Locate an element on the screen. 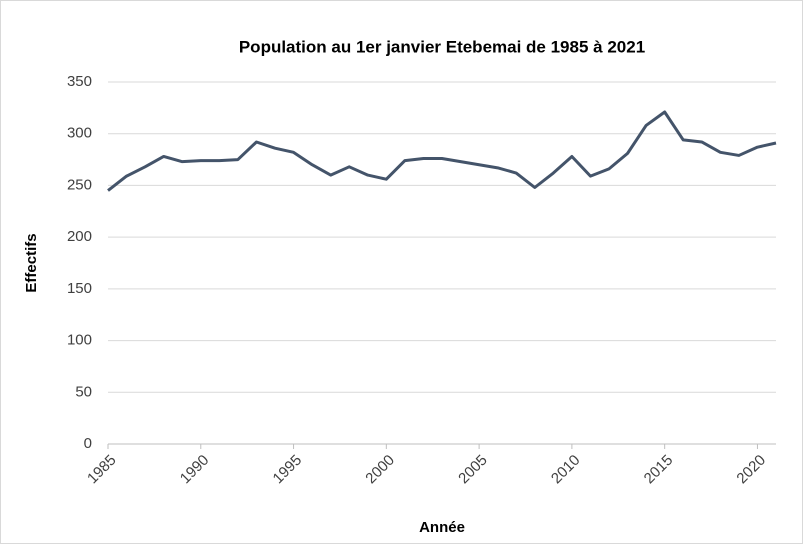 This screenshot has width=803, height=544. y-tick-label: 100 is located at coordinates (79, 340).